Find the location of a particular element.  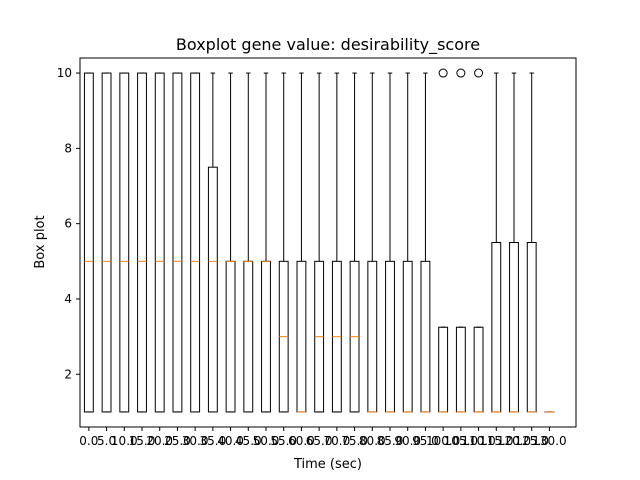

y-tick-label: 10 is located at coordinates (64, 73).